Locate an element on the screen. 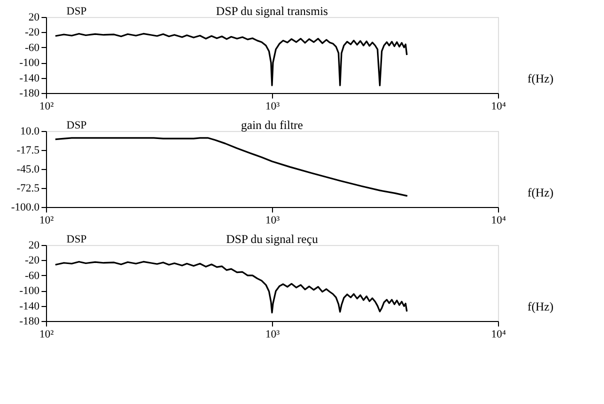 The image size is (604, 404). chart-title: gain du filtre is located at coordinates (272, 125).